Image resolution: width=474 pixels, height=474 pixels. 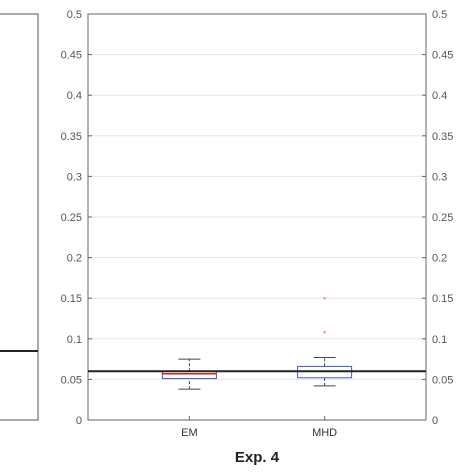 What do you see at coordinates (259, 427) in the screenshot?
I see `x-axis-categories: EM MHD` at bounding box center [259, 427].